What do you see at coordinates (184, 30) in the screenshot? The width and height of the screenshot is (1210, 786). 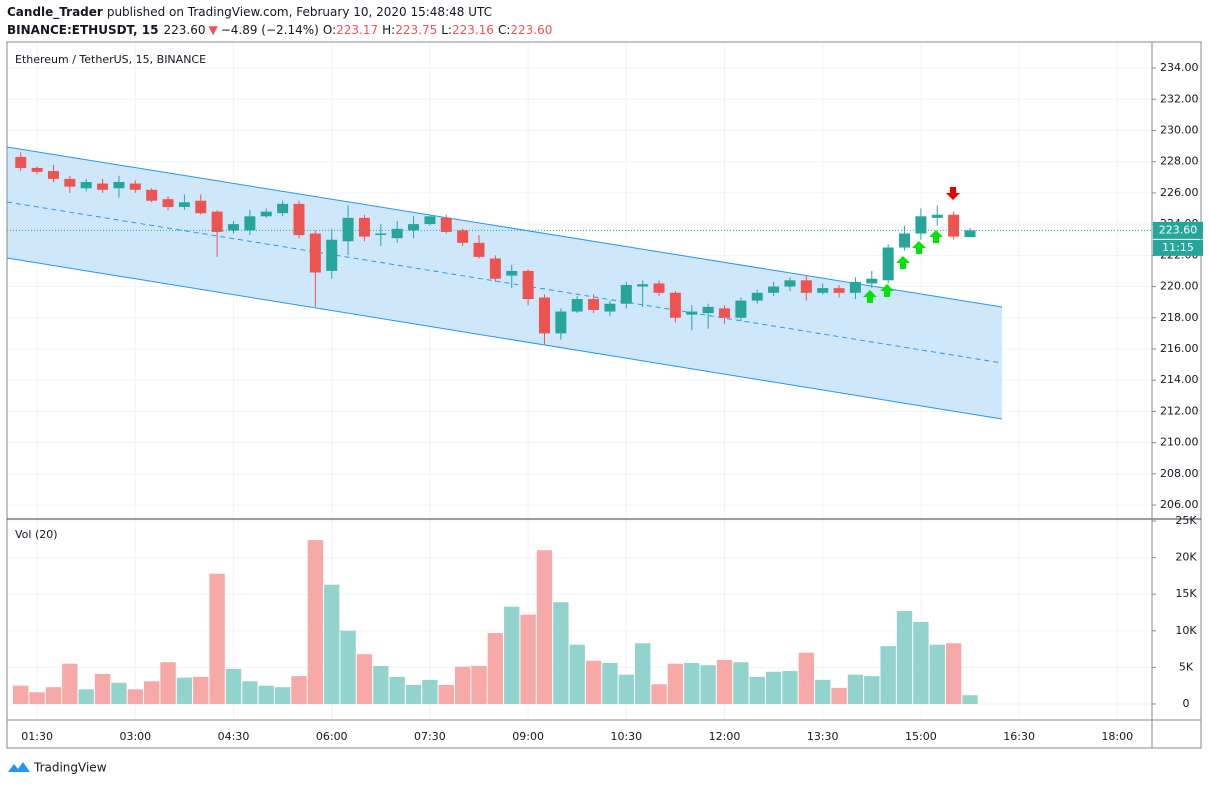 I see `last-price: 223.60` at bounding box center [184, 30].